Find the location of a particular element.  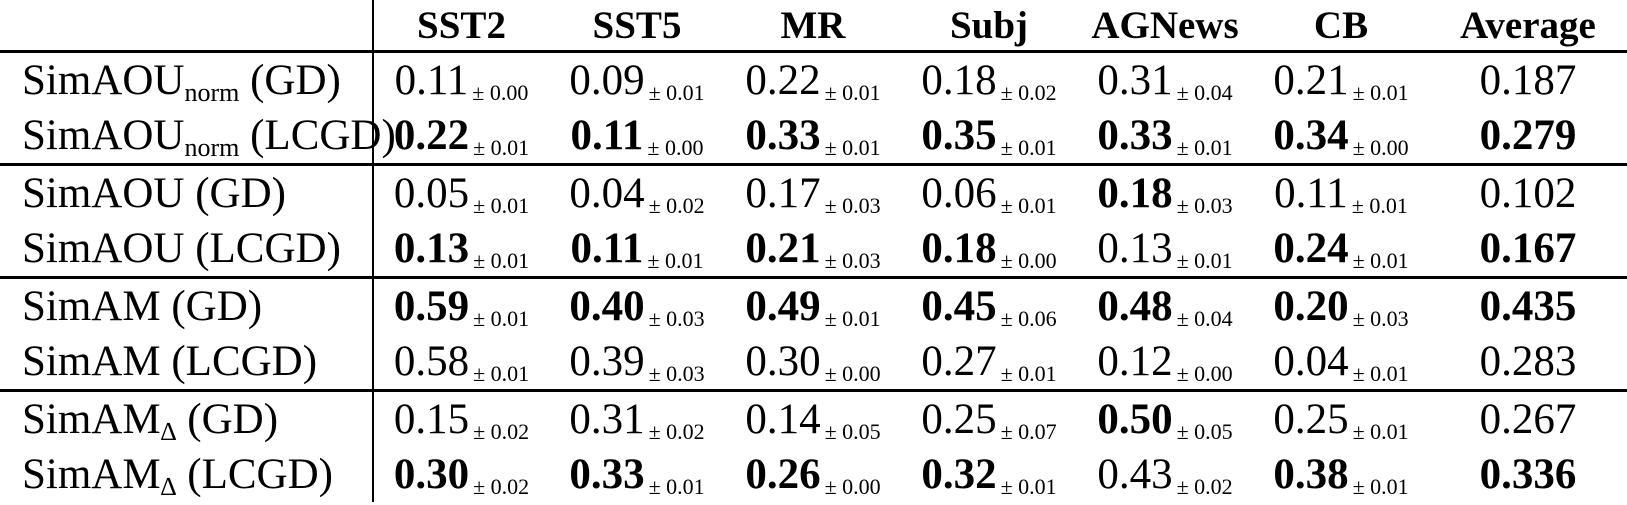

value-cell: 0.30 ± 0.02 is located at coordinates (460, 474).